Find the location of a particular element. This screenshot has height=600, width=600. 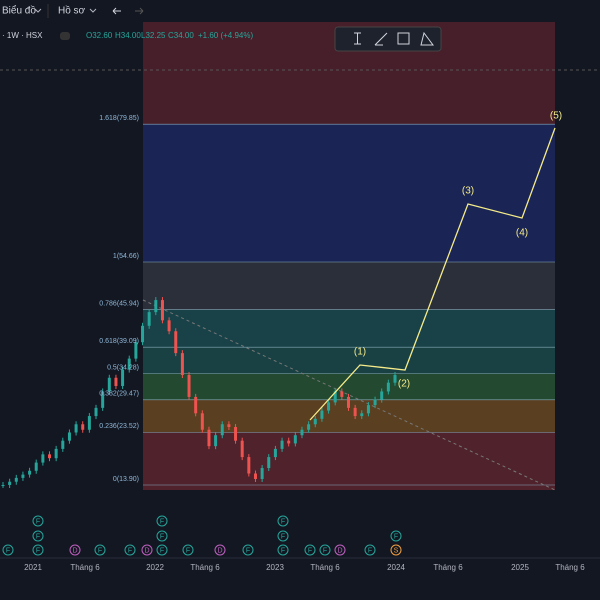

profile-menu: Hồ sơ is located at coordinates (72, 11).